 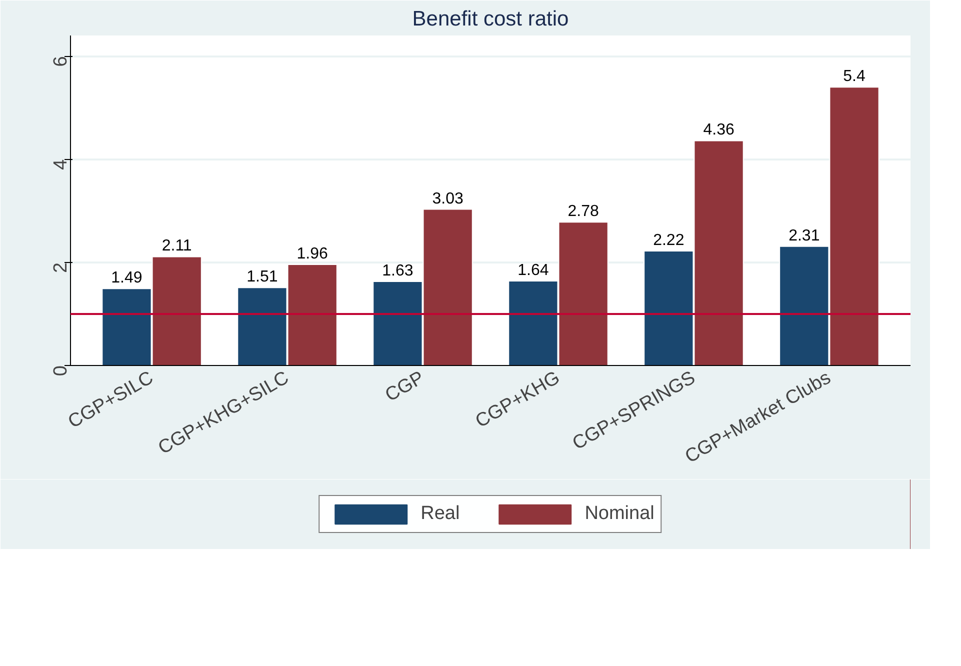 What do you see at coordinates (854, 77) in the screenshot?
I see `data-label: 5.4` at bounding box center [854, 77].